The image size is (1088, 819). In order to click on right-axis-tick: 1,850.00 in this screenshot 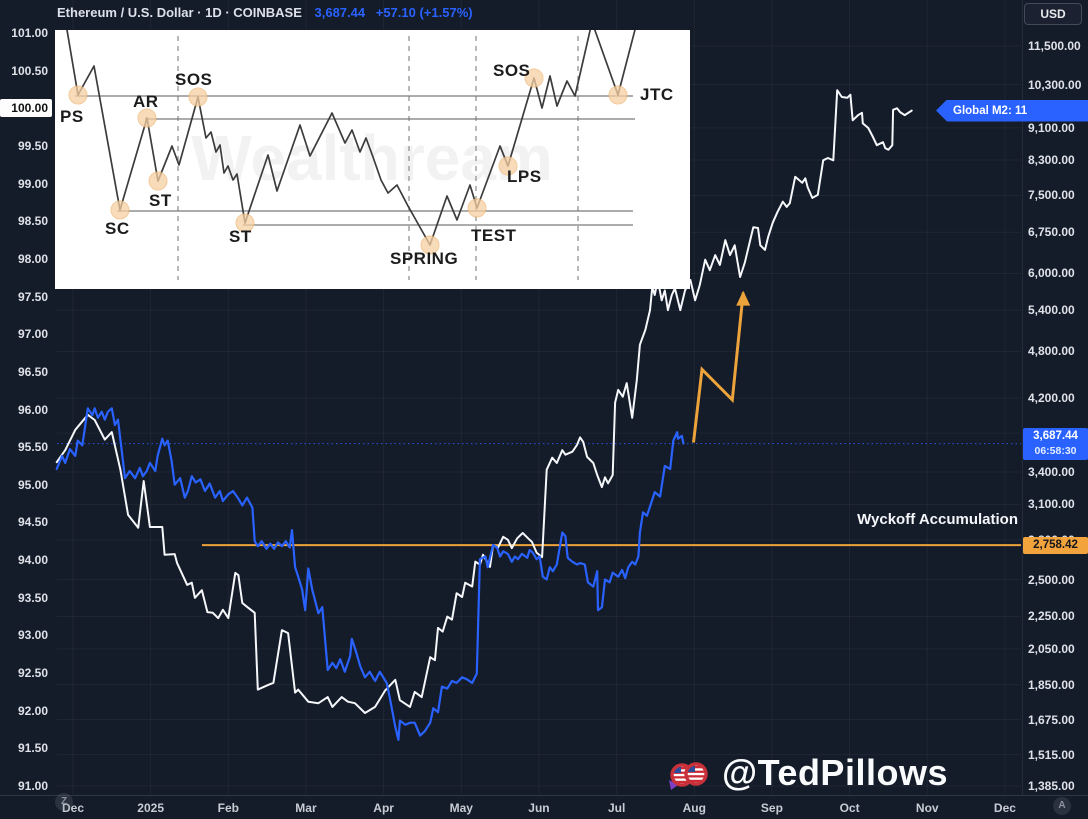, I will do `click(1051, 684)`.